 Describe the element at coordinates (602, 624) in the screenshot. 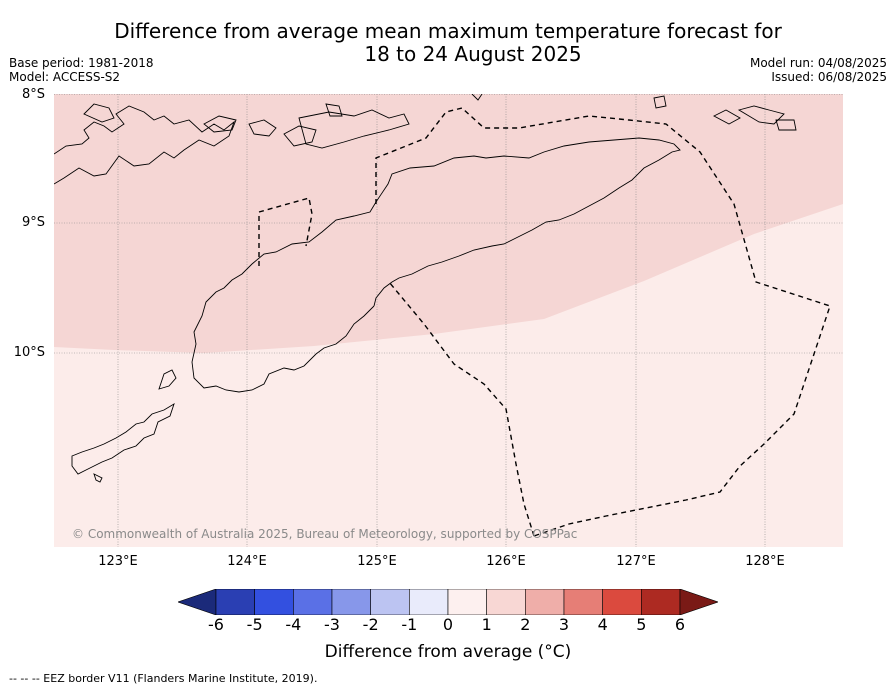

I see `colorbar-tick-label: 4` at that location.